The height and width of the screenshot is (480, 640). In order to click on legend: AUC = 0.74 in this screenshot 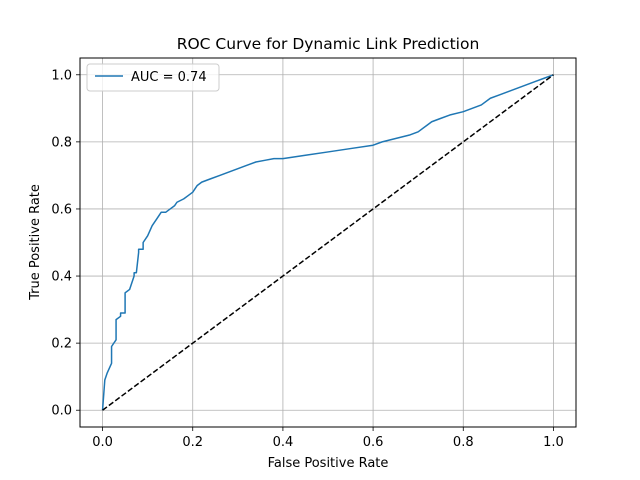, I will do `click(153, 77)`.